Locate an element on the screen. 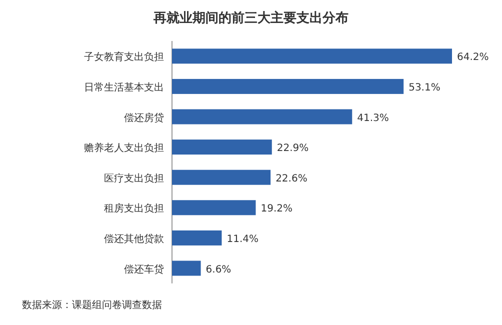 The image size is (502, 325). category-label: 偿还房贷 is located at coordinates (144, 118).